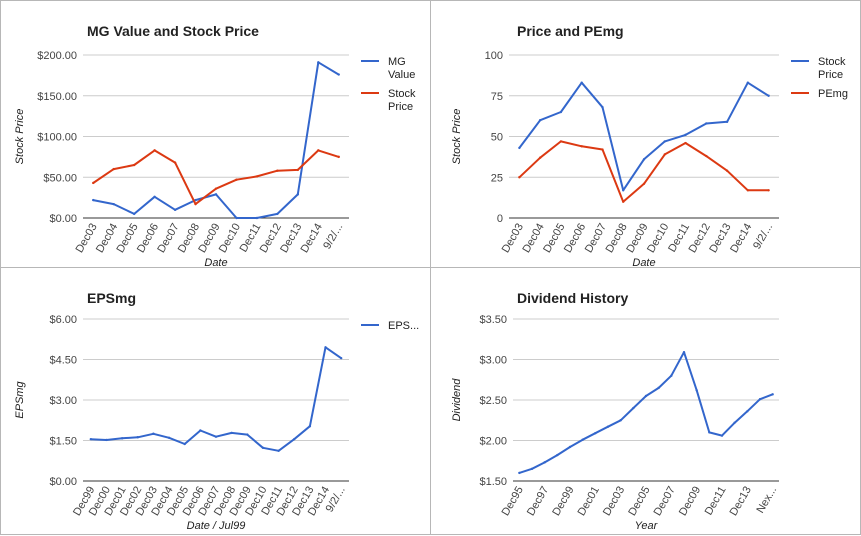 The image size is (861, 536). I want to click on x-axis-label: Date / Jul99, so click(216, 526).